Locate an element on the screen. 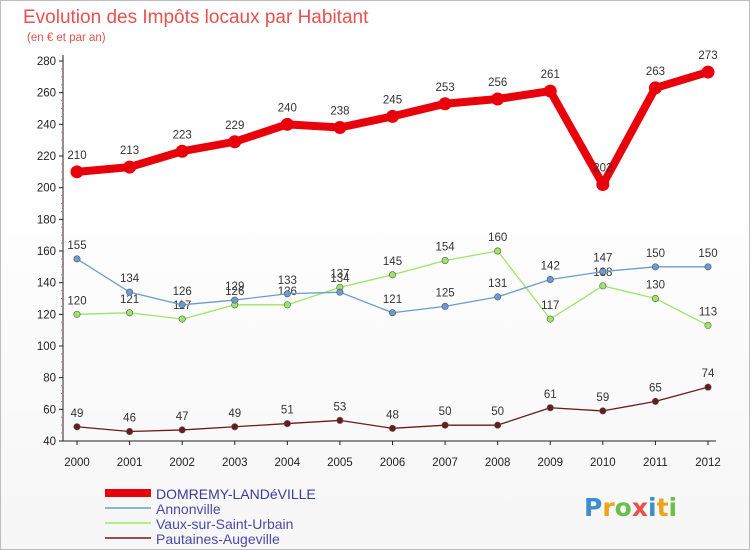 Image resolution: width=750 pixels, height=550 pixels. logo-letter: i is located at coordinates (673, 507).